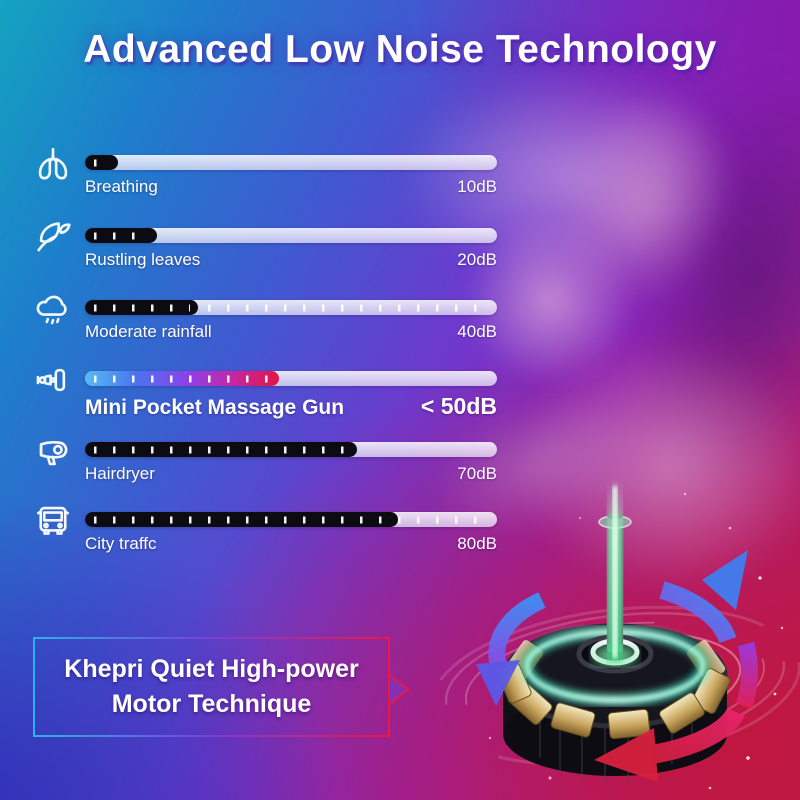 Image resolution: width=800 pixels, height=800 pixels. Describe the element at coordinates (498, 683) in the screenshot. I see `arrowhead-left` at that location.